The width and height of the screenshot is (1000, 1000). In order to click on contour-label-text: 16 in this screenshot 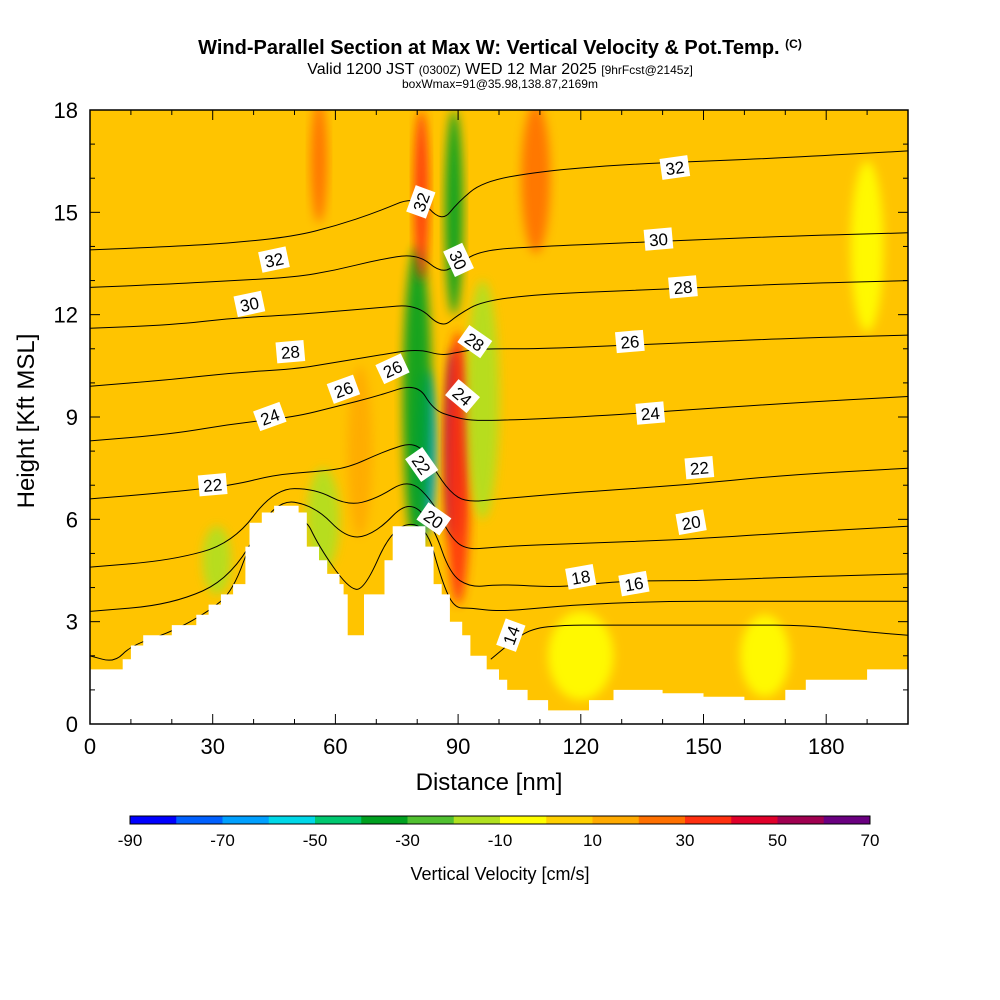, I will do `click(634, 585)`.